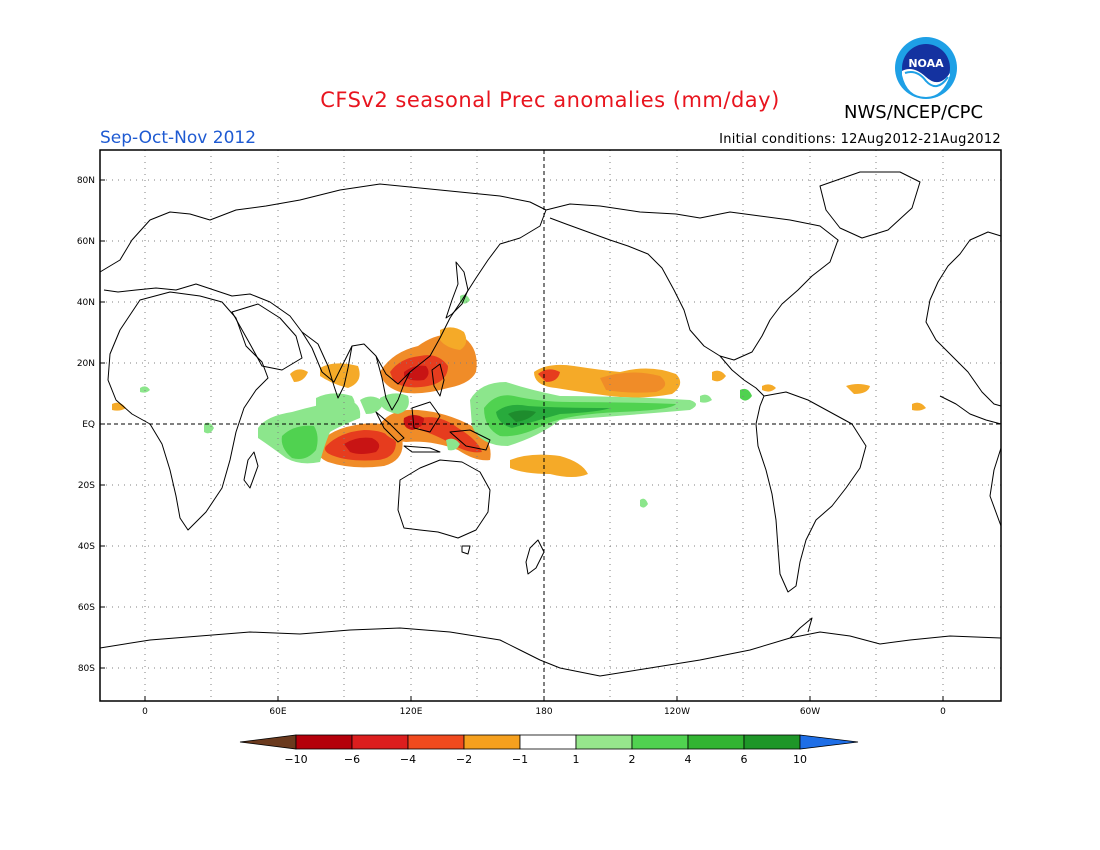 The height and width of the screenshot is (850, 1100). I want to click on coastline-indochina, so click(393, 383).